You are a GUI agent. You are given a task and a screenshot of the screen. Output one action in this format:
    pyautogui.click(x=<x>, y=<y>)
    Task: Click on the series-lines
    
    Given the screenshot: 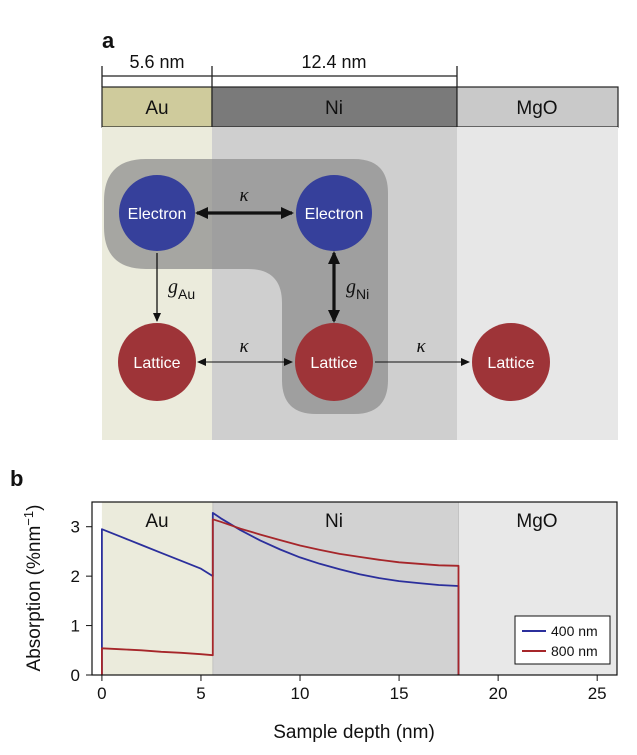 What is the action you would take?
    pyautogui.click(x=280, y=593)
    